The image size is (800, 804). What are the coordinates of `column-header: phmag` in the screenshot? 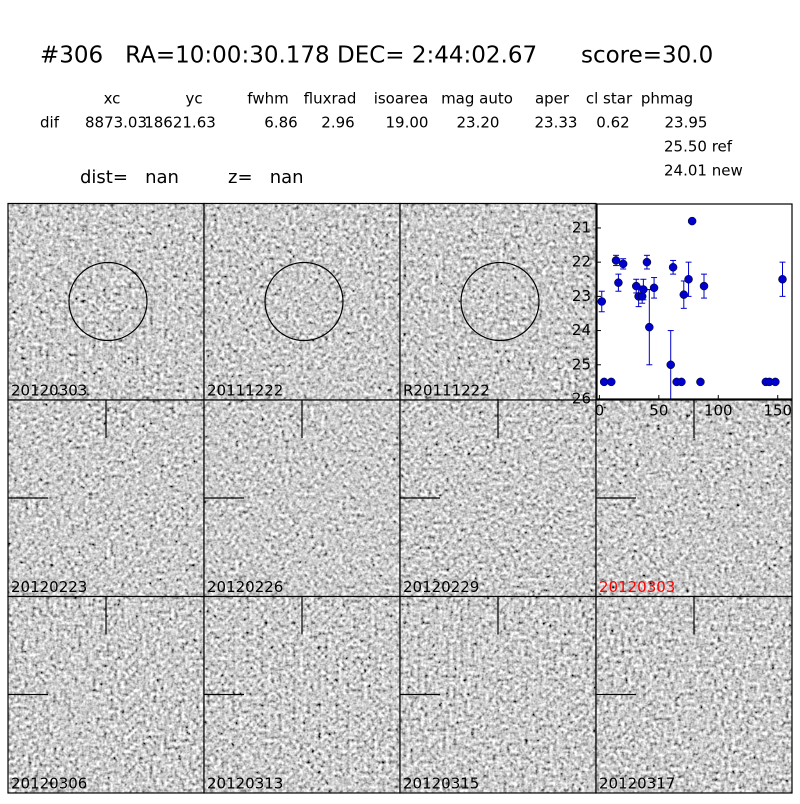 It's located at (667, 99).